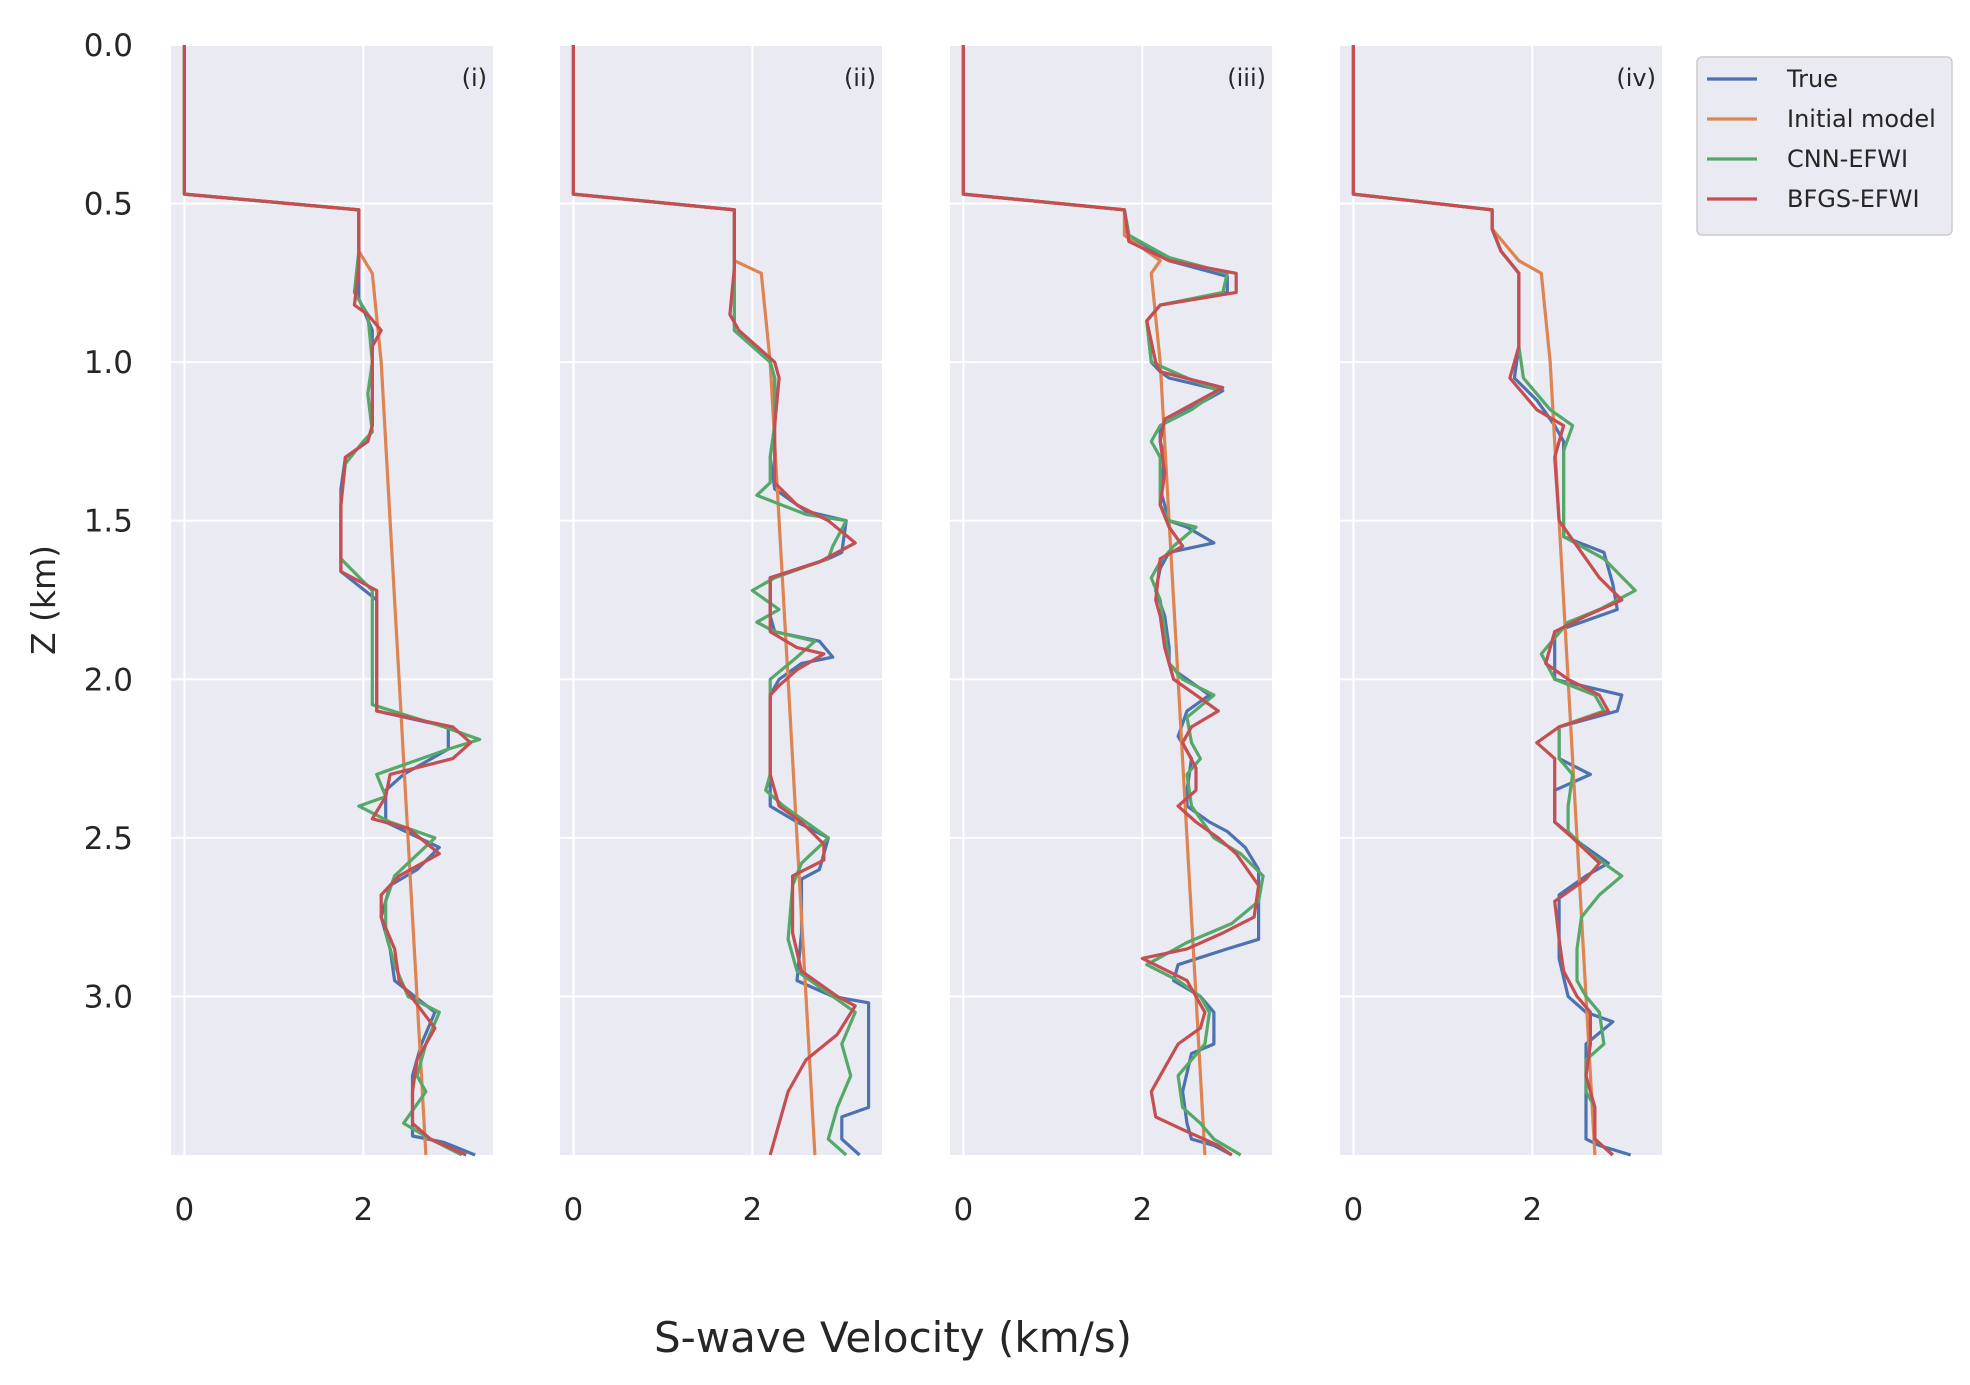  I want to click on legend: True Initial model CNN-EFWI BFGS-EFWI, so click(1824, 146).